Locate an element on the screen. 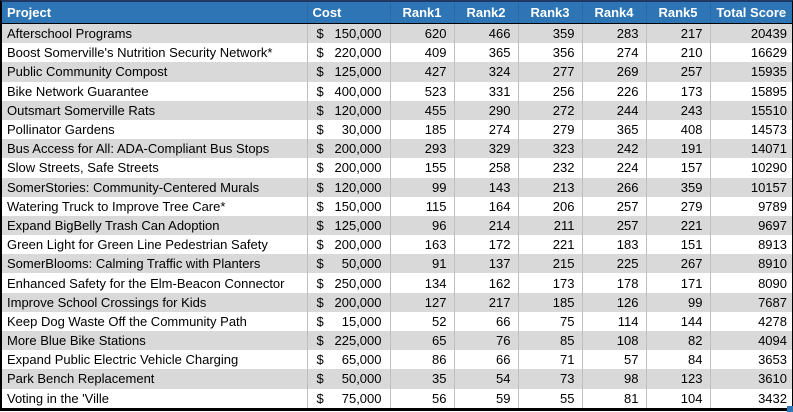 This screenshot has height=412, width=793. cell-project: Watering Truck to Improve Tree Care* is located at coordinates (155, 206).